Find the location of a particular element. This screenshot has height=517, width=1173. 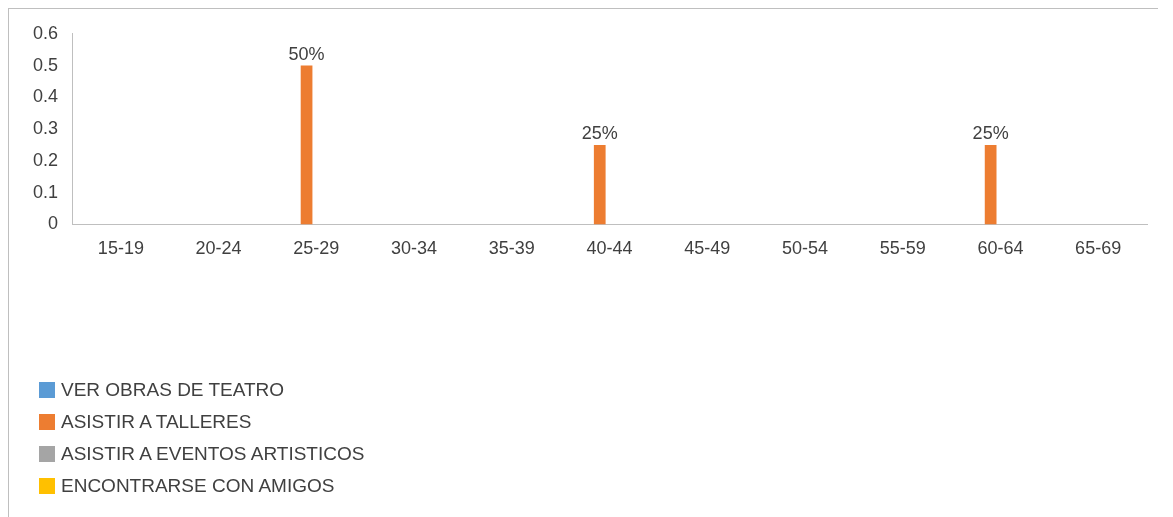

x-tick-label: 30-34 is located at coordinates (414, 248).